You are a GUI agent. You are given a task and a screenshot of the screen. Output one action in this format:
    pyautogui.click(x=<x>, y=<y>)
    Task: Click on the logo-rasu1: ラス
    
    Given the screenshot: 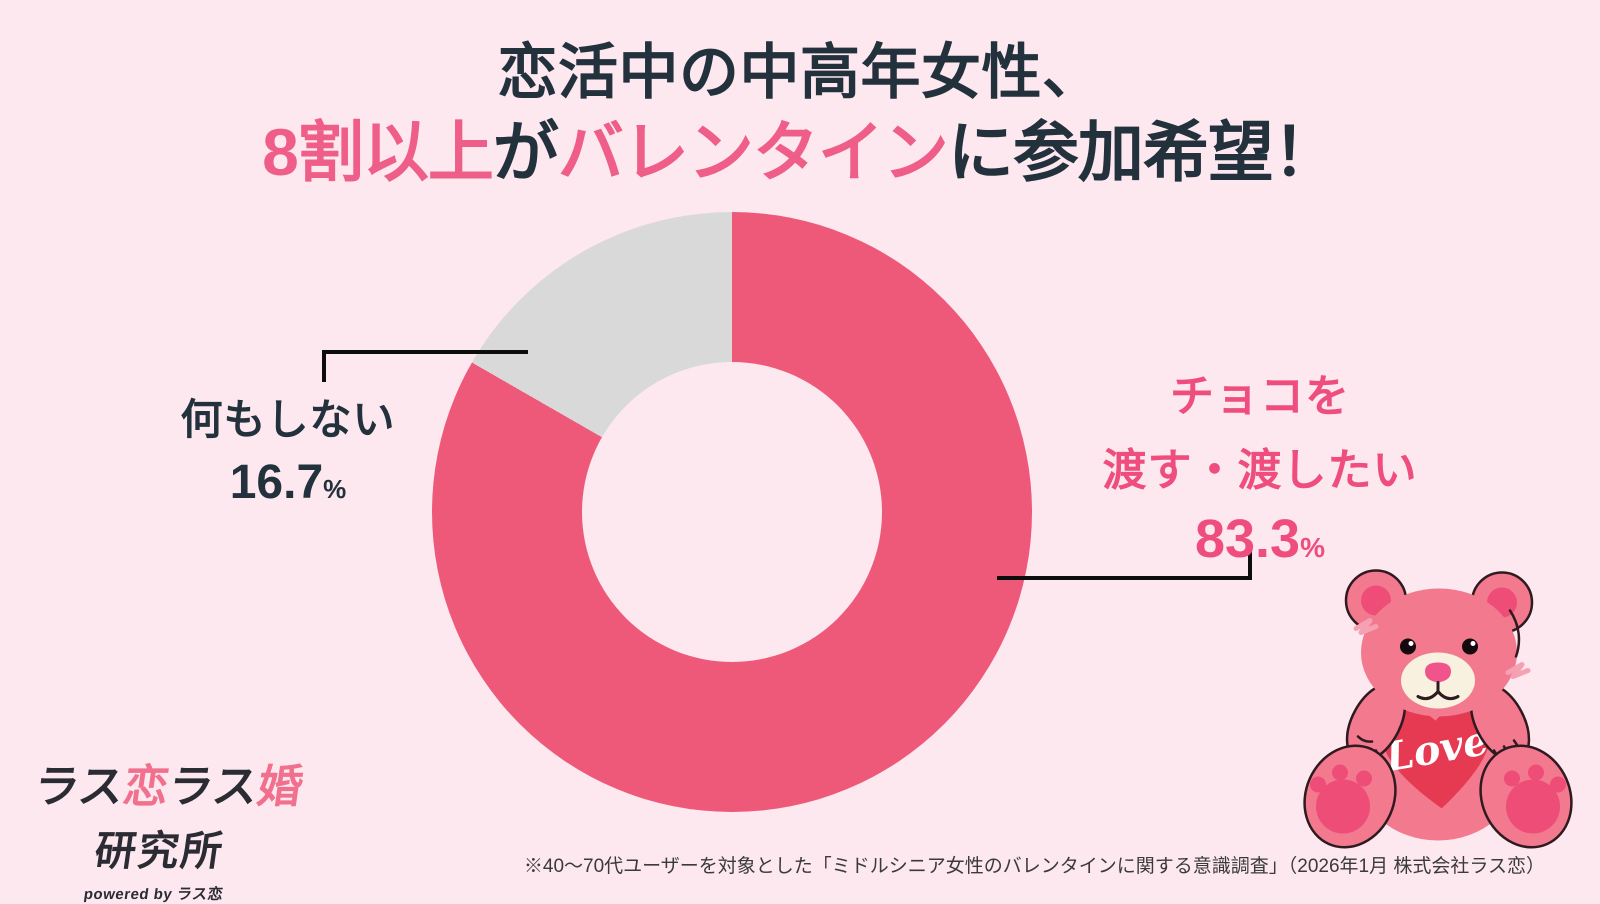 What is the action you would take?
    pyautogui.click(x=79, y=786)
    